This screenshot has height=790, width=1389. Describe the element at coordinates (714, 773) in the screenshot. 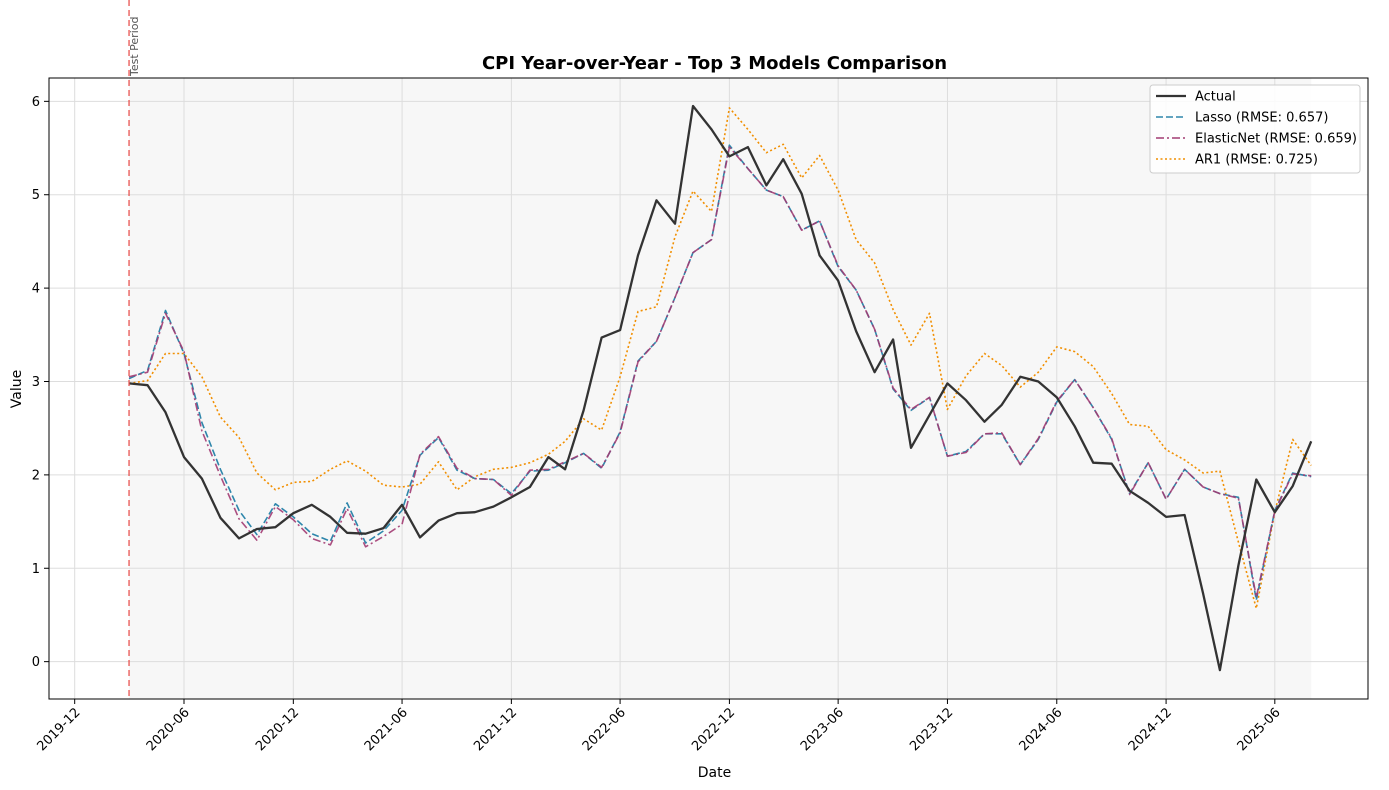

I see `x-axis-title: Date` at that location.